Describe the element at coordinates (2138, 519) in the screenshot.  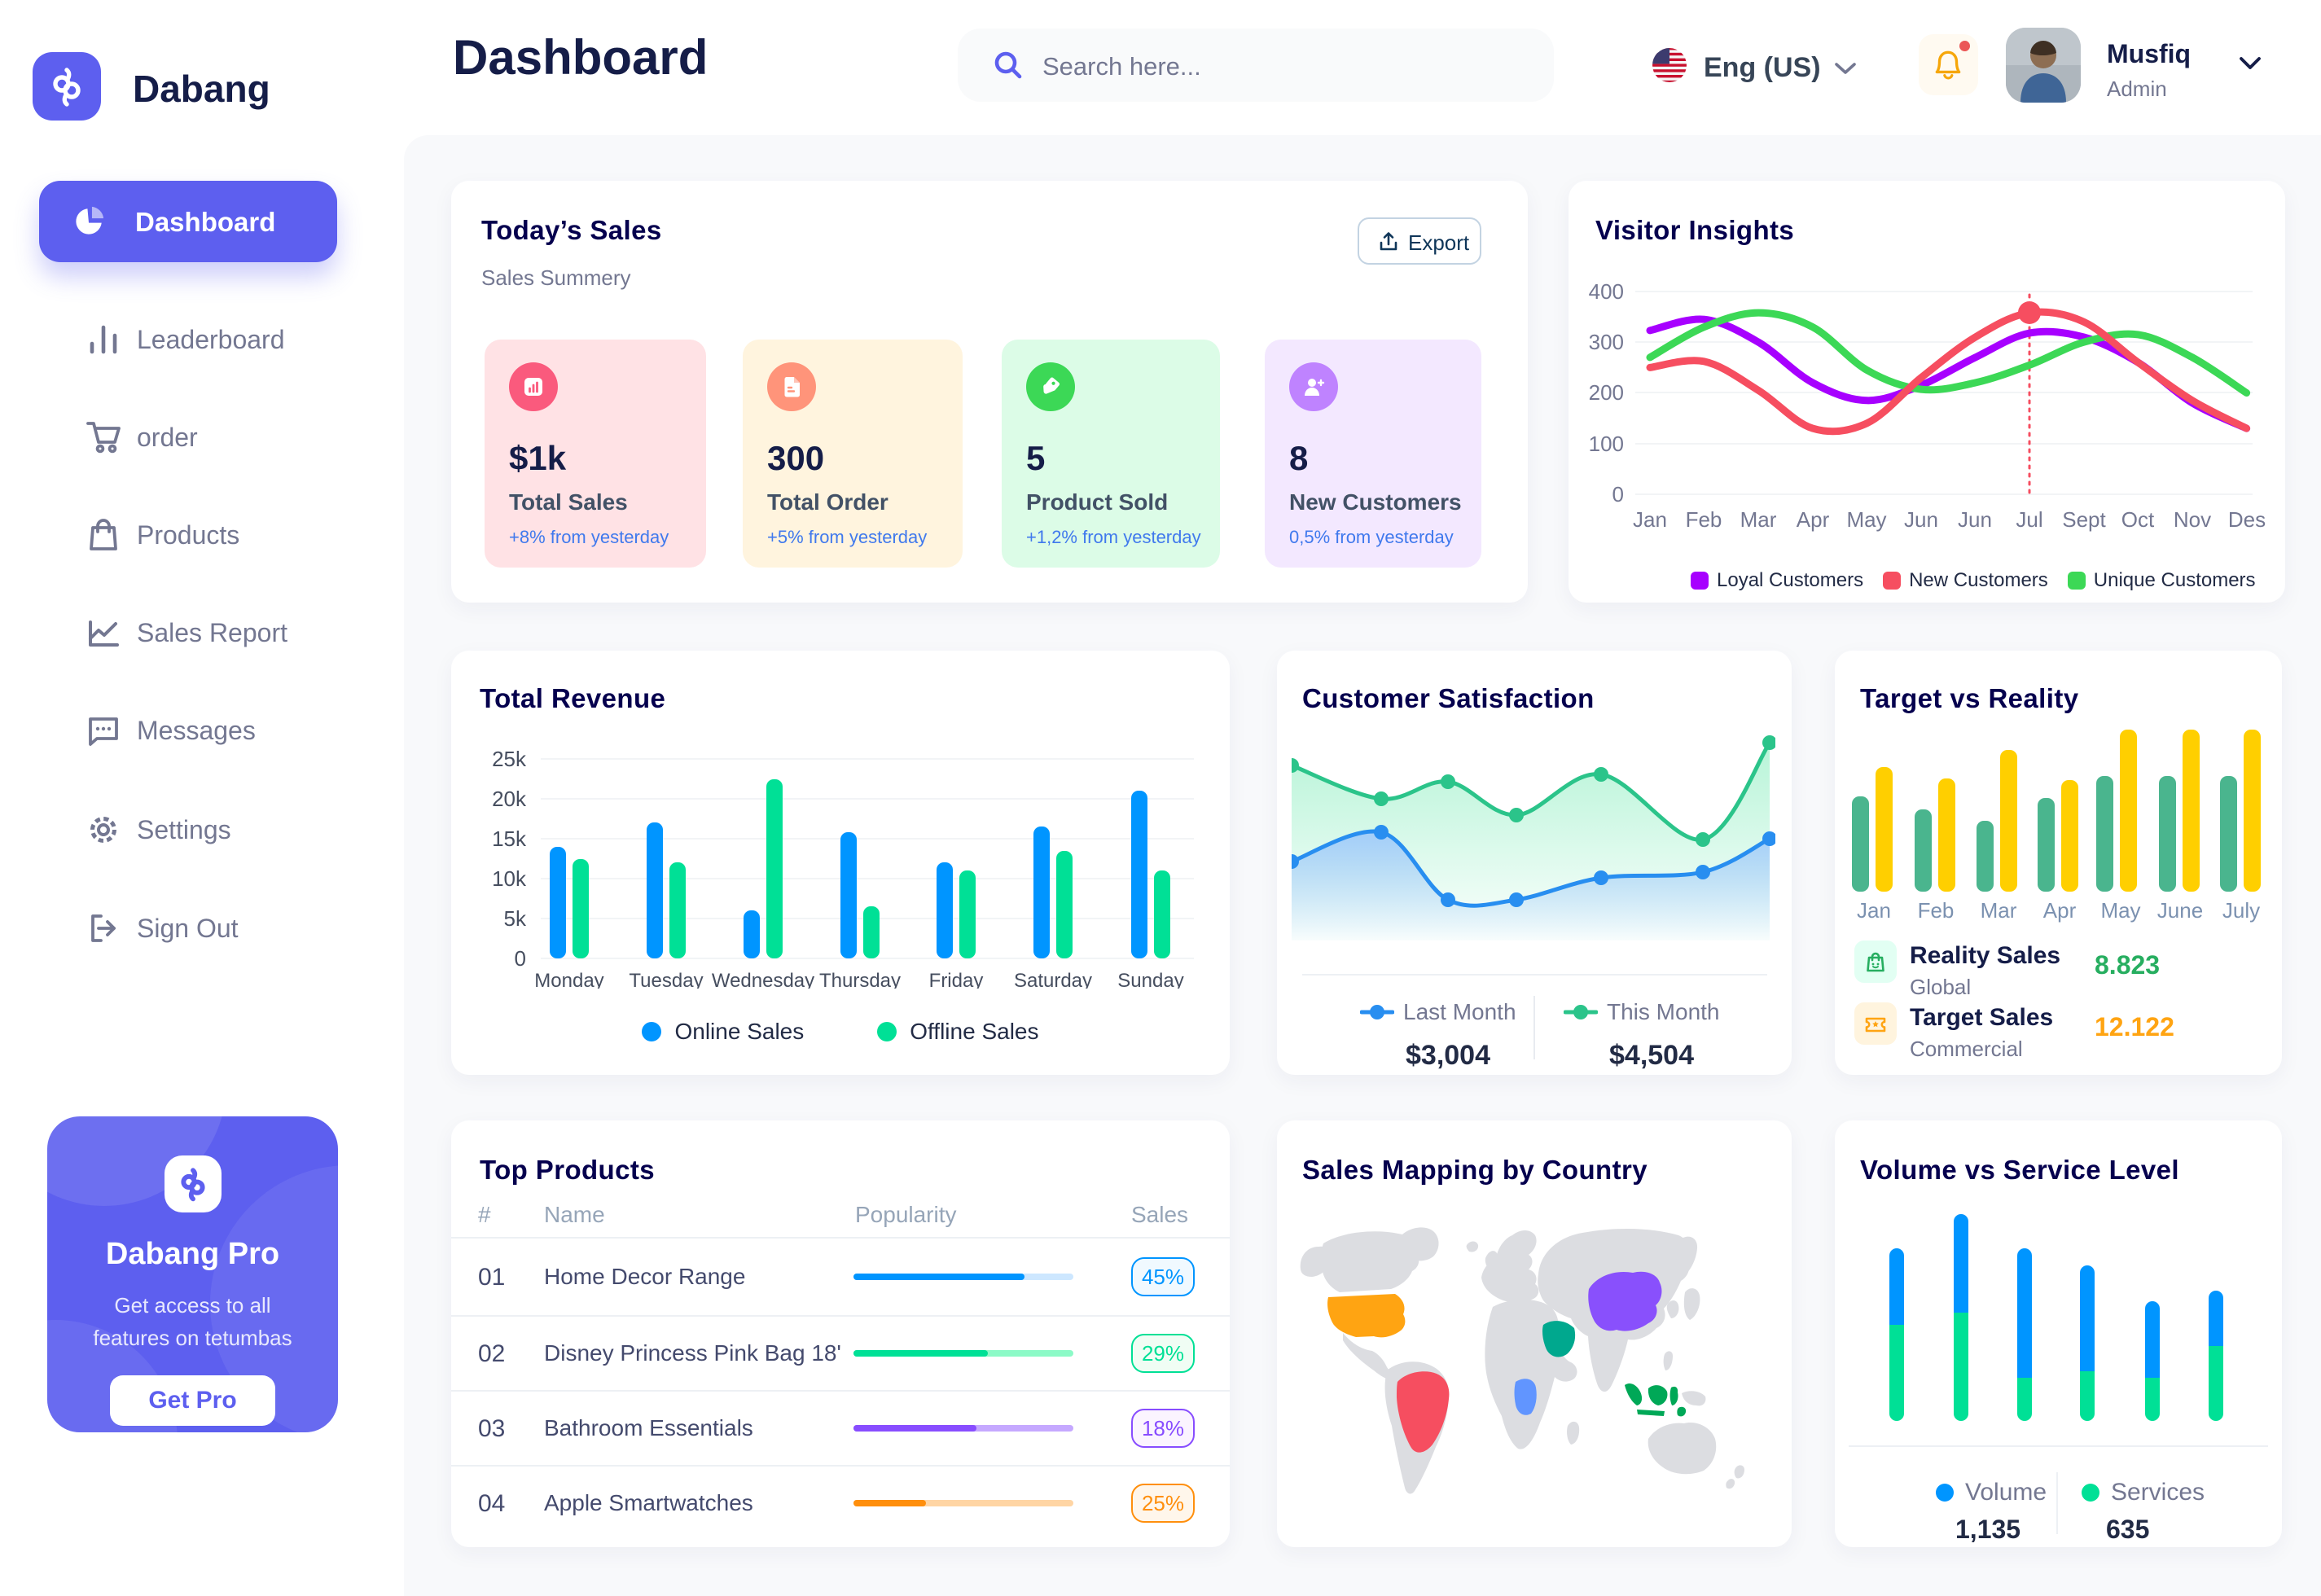
I see `svg-text: Oct` at that location.